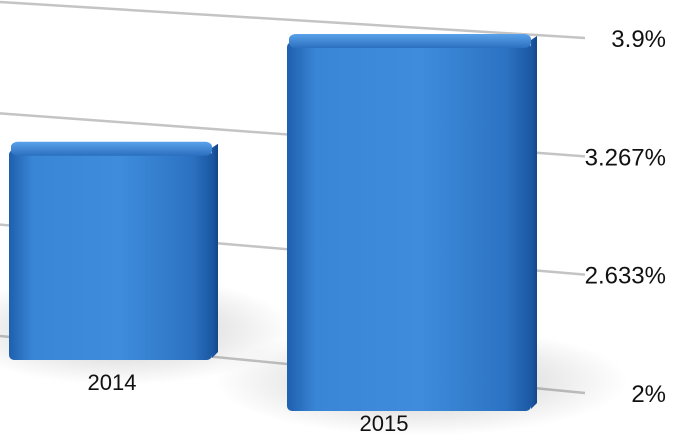 Image resolution: width=690 pixels, height=437 pixels. Describe the element at coordinates (625, 276) in the screenshot. I see `y-tick-label: 2.633%` at that location.